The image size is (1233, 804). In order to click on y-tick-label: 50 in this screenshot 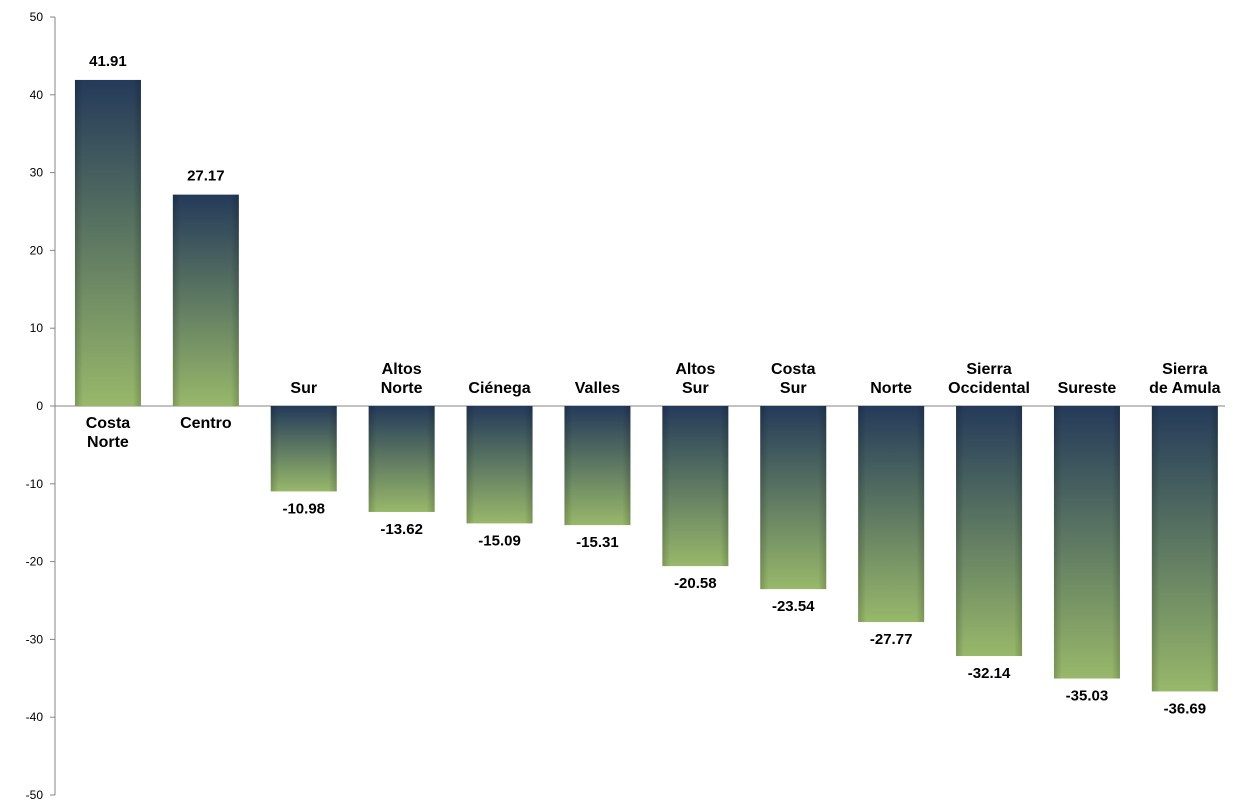, I will do `click(37, 17)`.